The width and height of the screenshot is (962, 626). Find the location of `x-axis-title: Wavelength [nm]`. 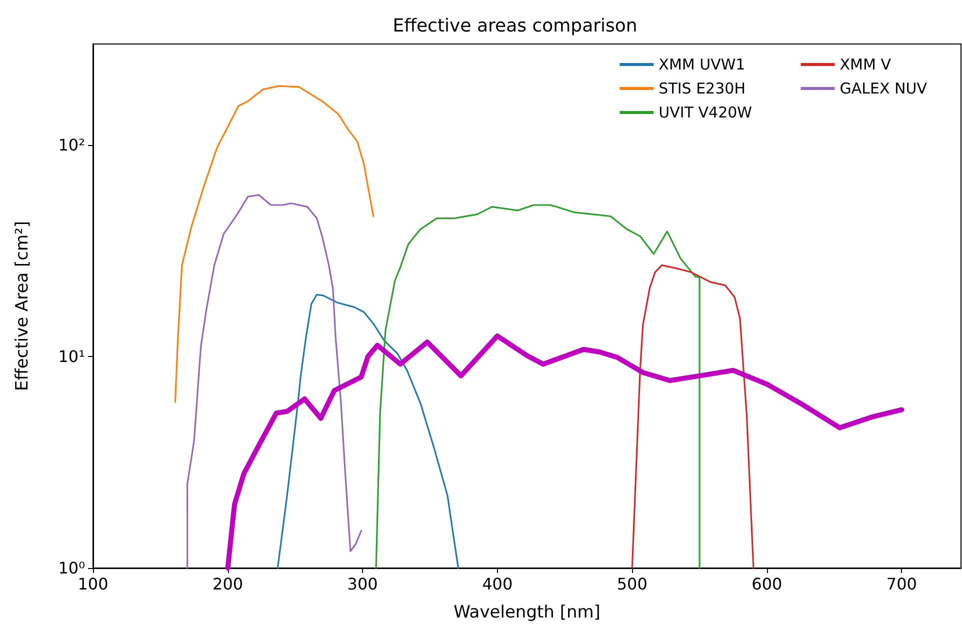

x-axis-title: Wavelength [nm] is located at coordinates (527, 612).